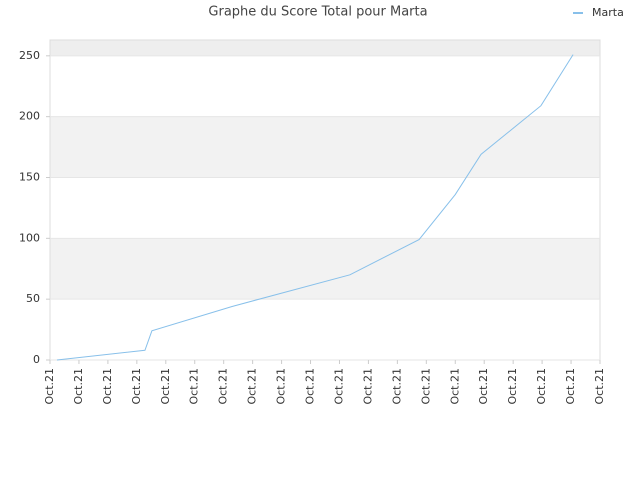  I want to click on y-tick-label: 200, so click(29, 116).